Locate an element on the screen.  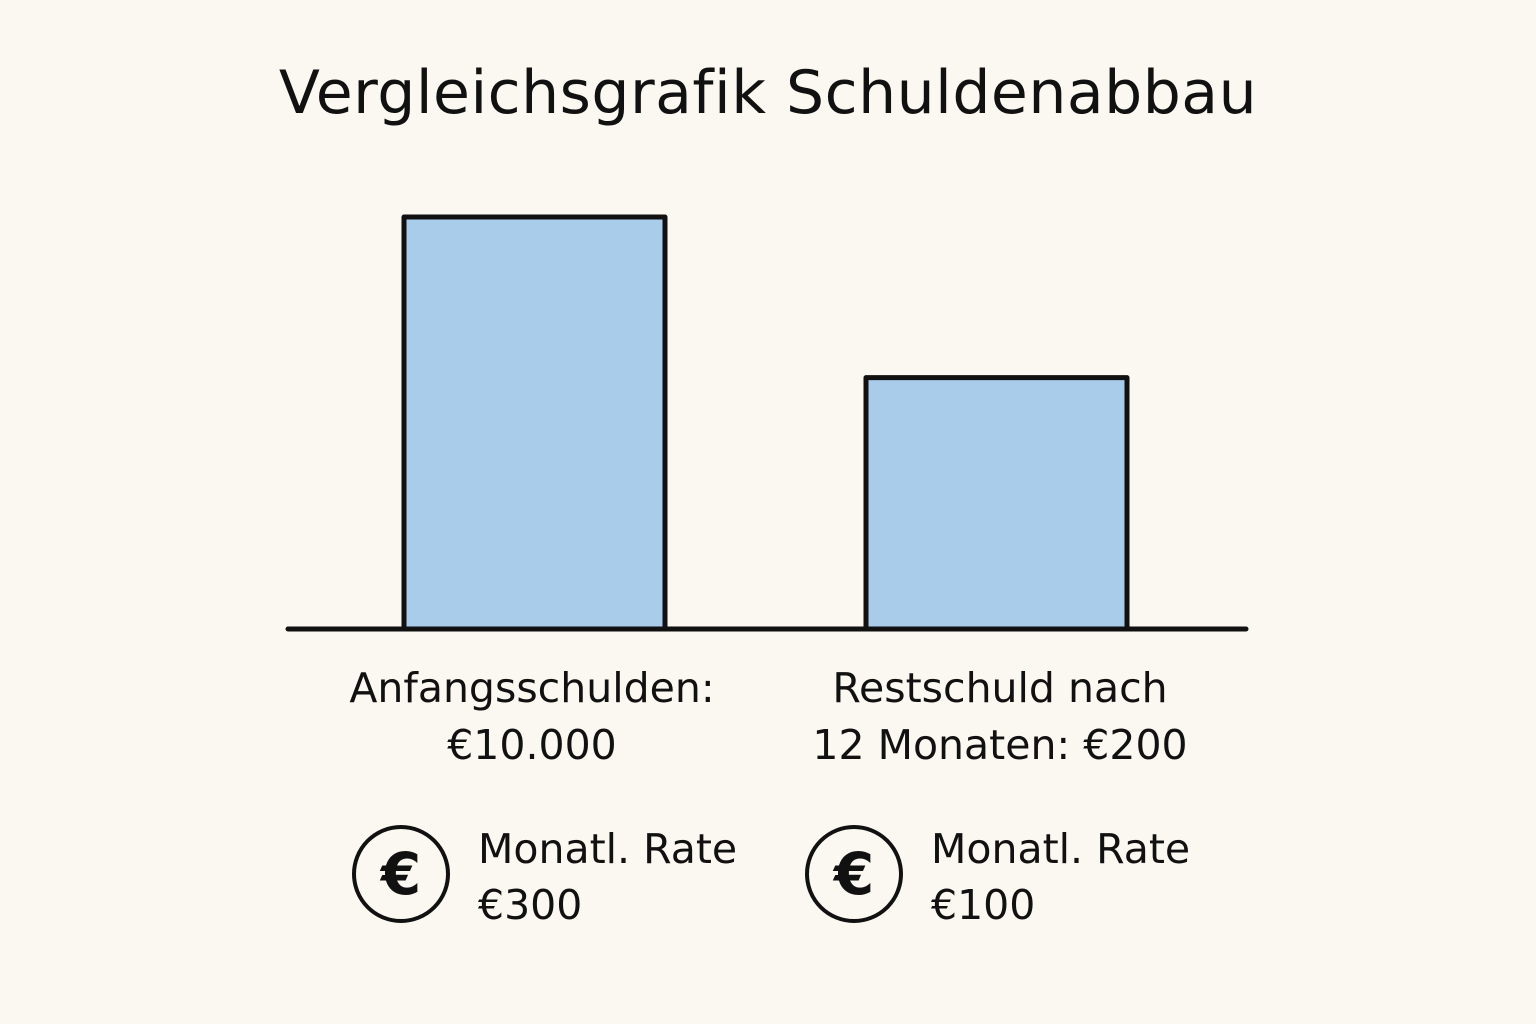
monthly-rate-value: €100 is located at coordinates (983, 905).